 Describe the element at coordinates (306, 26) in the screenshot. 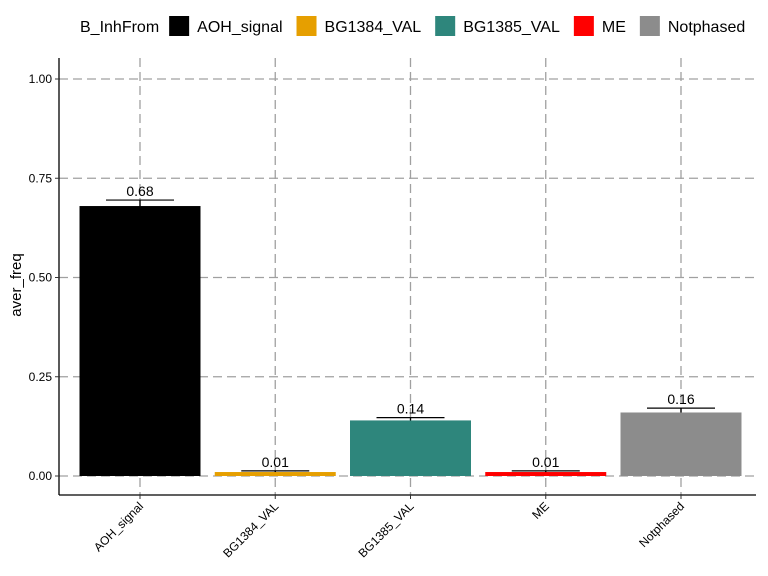

I see `legend-key-BG1384_VAL` at that location.